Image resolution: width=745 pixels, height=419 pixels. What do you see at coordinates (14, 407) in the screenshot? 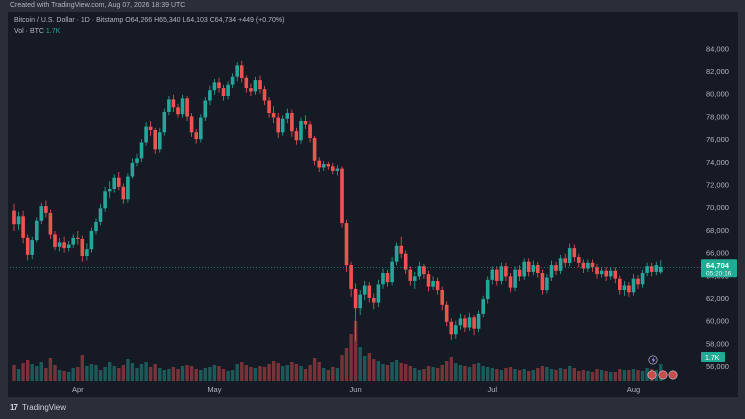
I see `tradingview-logo-icon: 17` at bounding box center [14, 407].